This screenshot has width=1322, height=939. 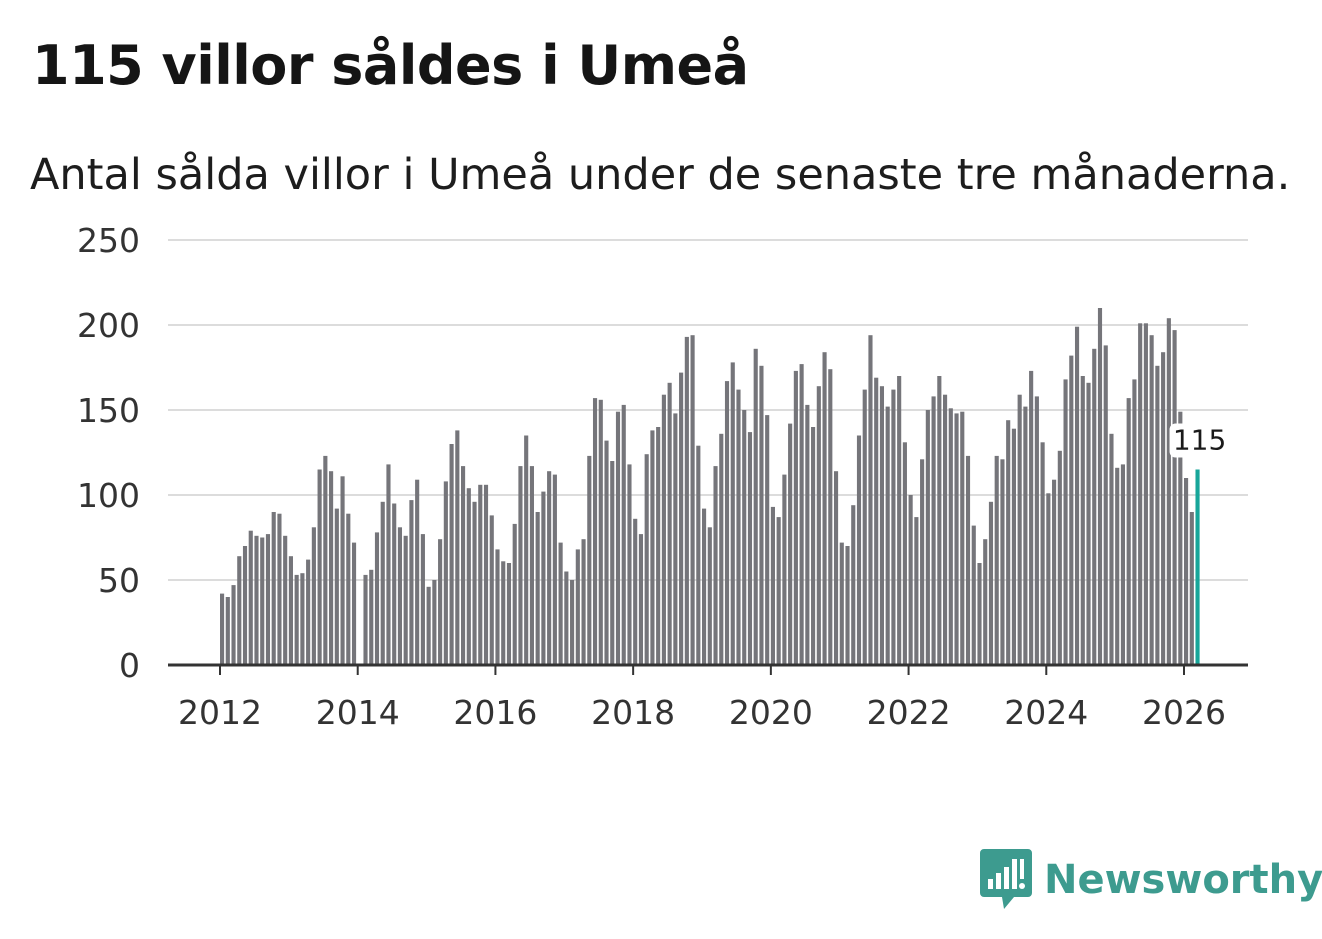 I want to click on y-tick-label: 150, so click(x=108, y=410).